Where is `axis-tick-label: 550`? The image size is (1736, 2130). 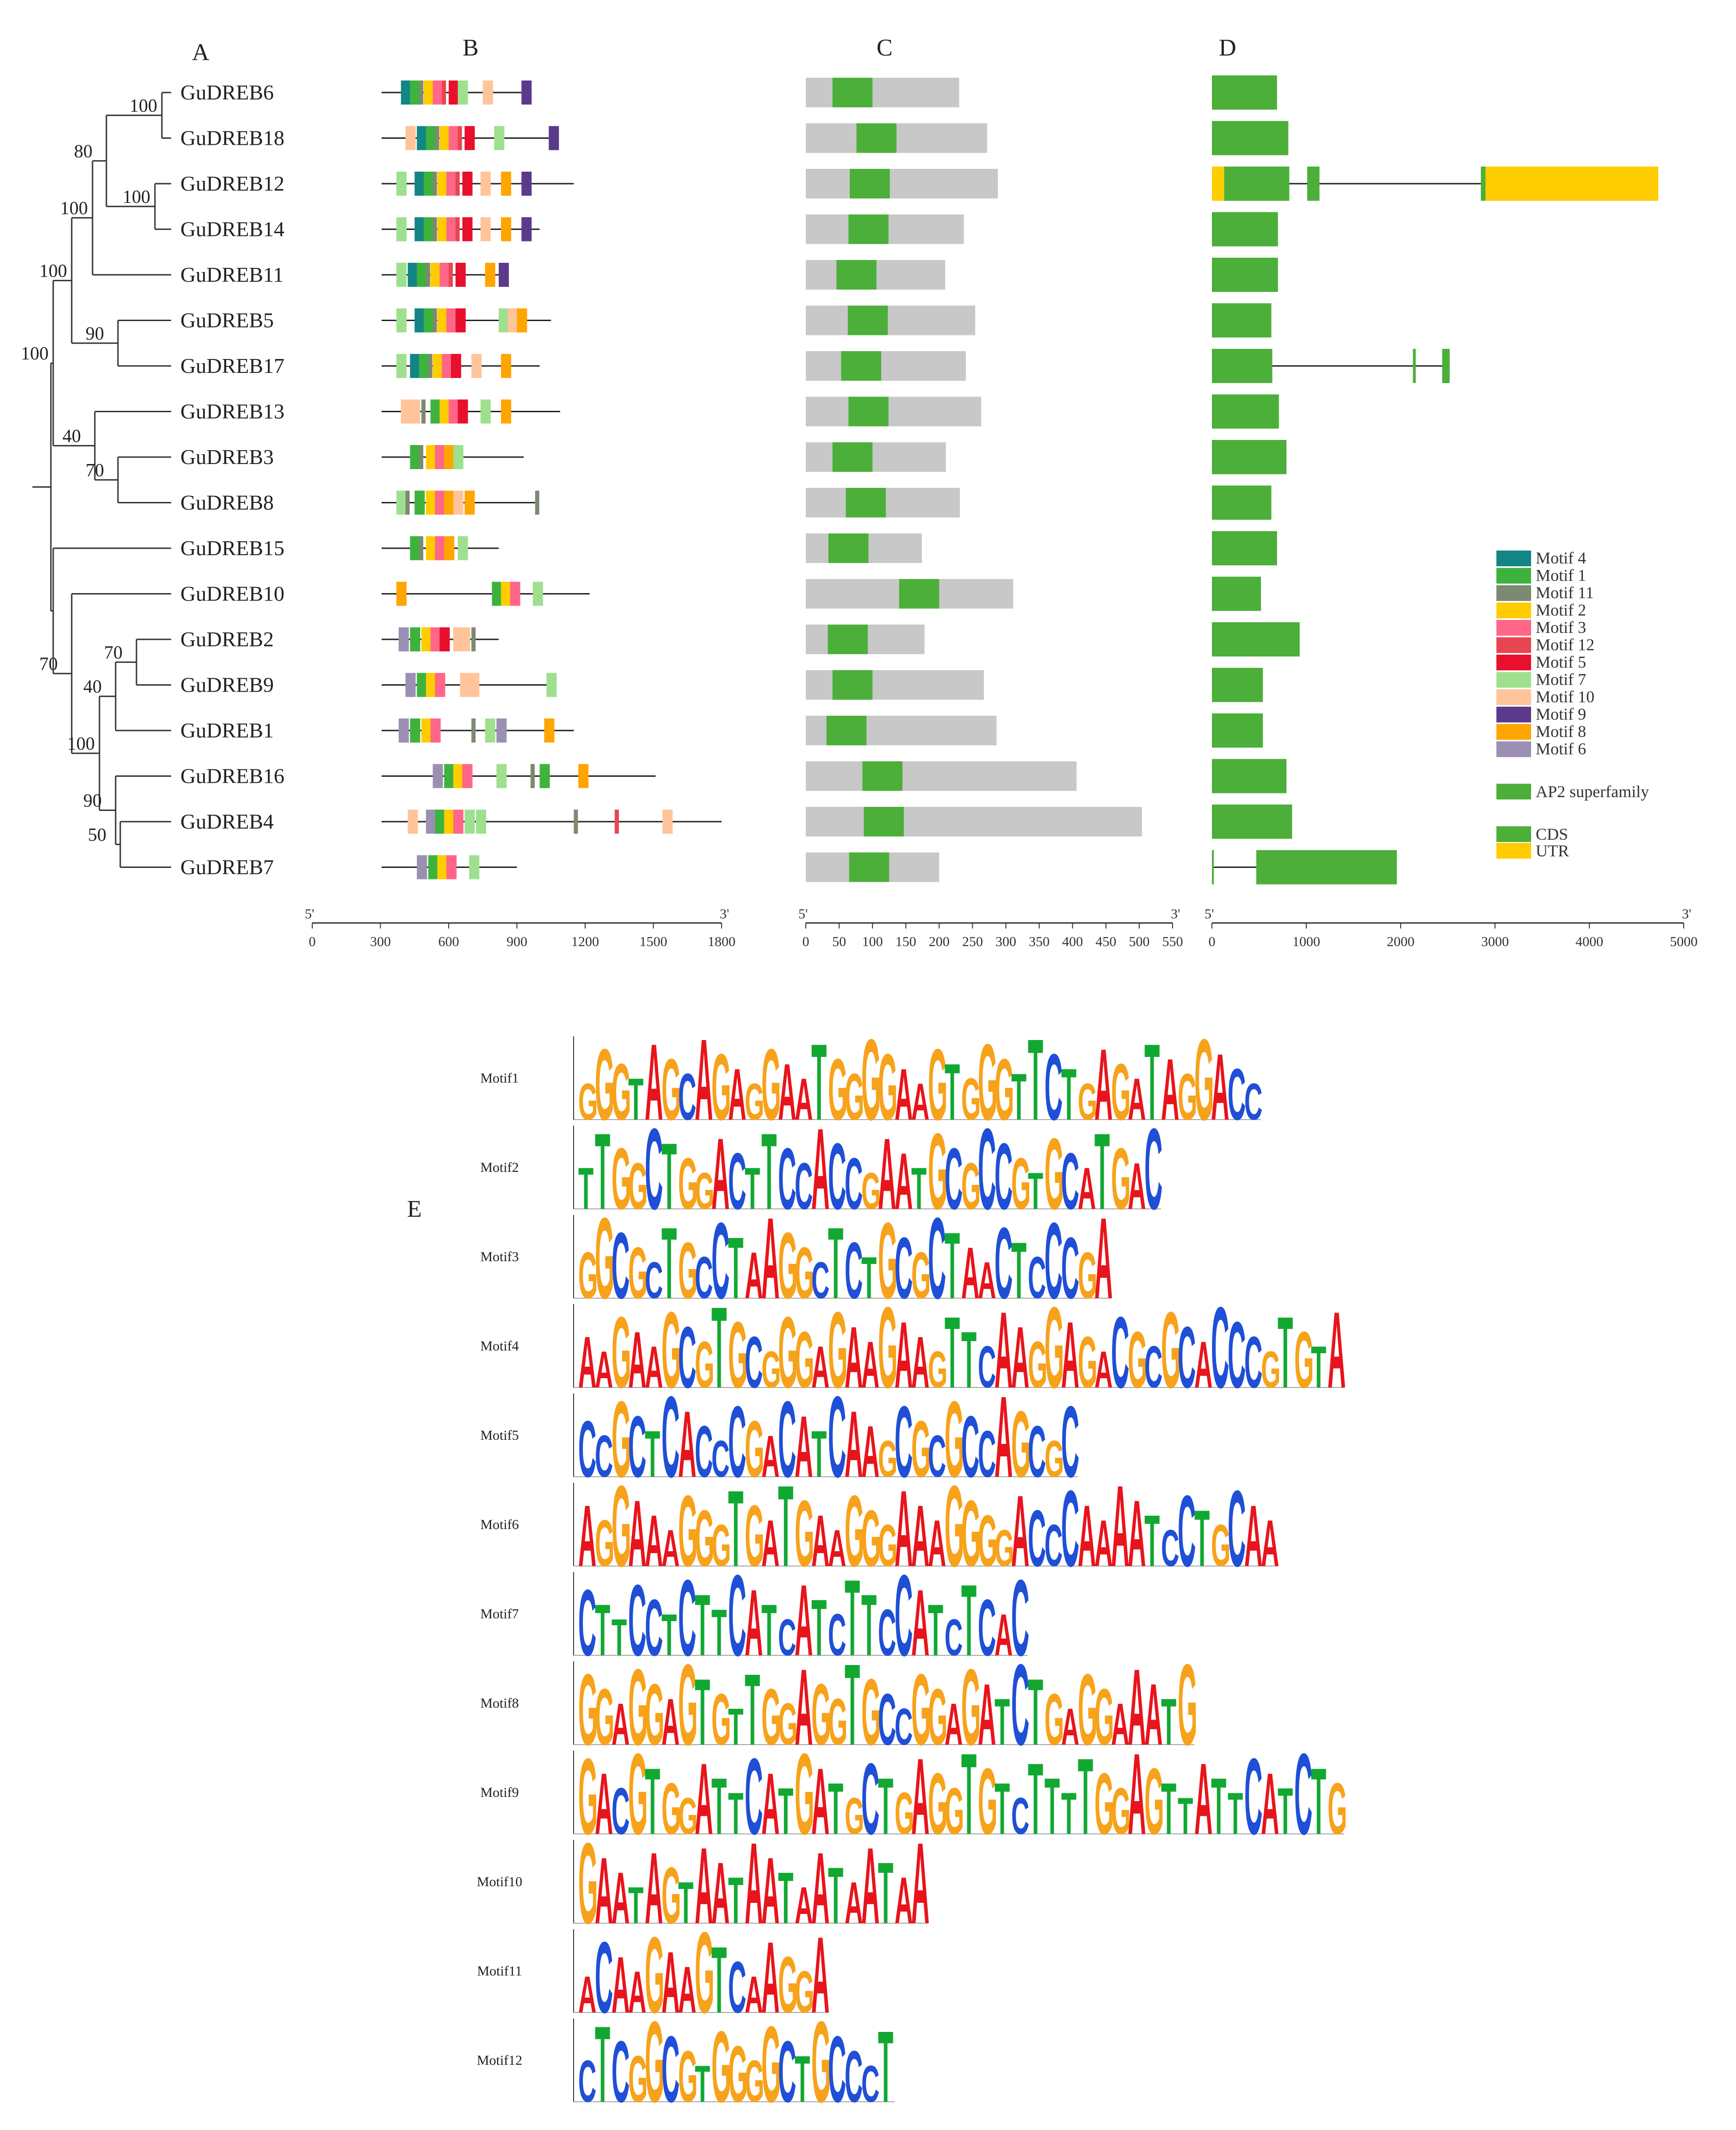
axis-tick-label: 550 is located at coordinates (1172, 941).